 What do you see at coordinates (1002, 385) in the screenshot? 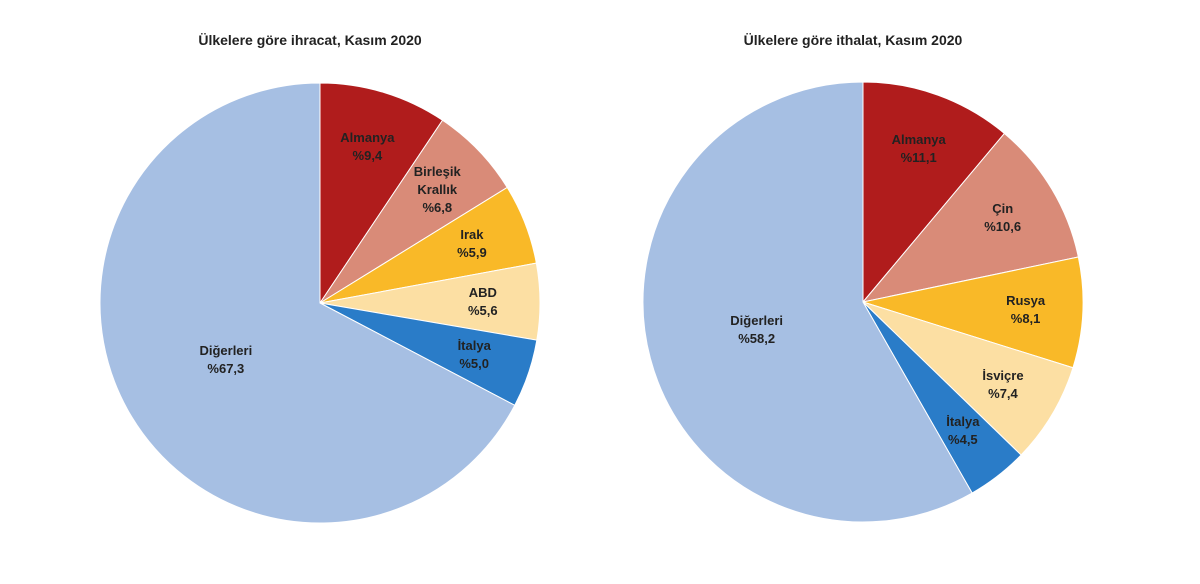
I see `slice-label: İsviçre %7,4` at bounding box center [1002, 385].